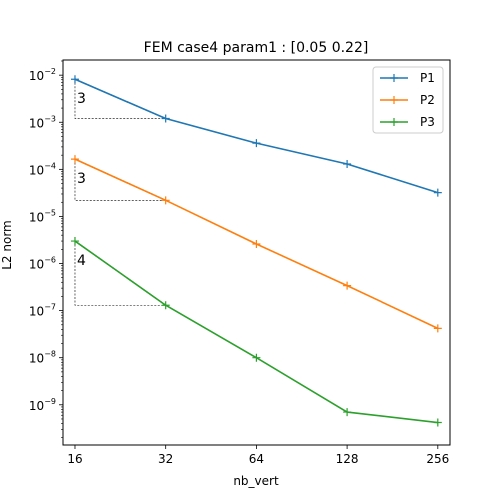 This screenshot has height=504, width=500. I want to click on y-tick-label: 10⁻⁶, so click(42, 264).